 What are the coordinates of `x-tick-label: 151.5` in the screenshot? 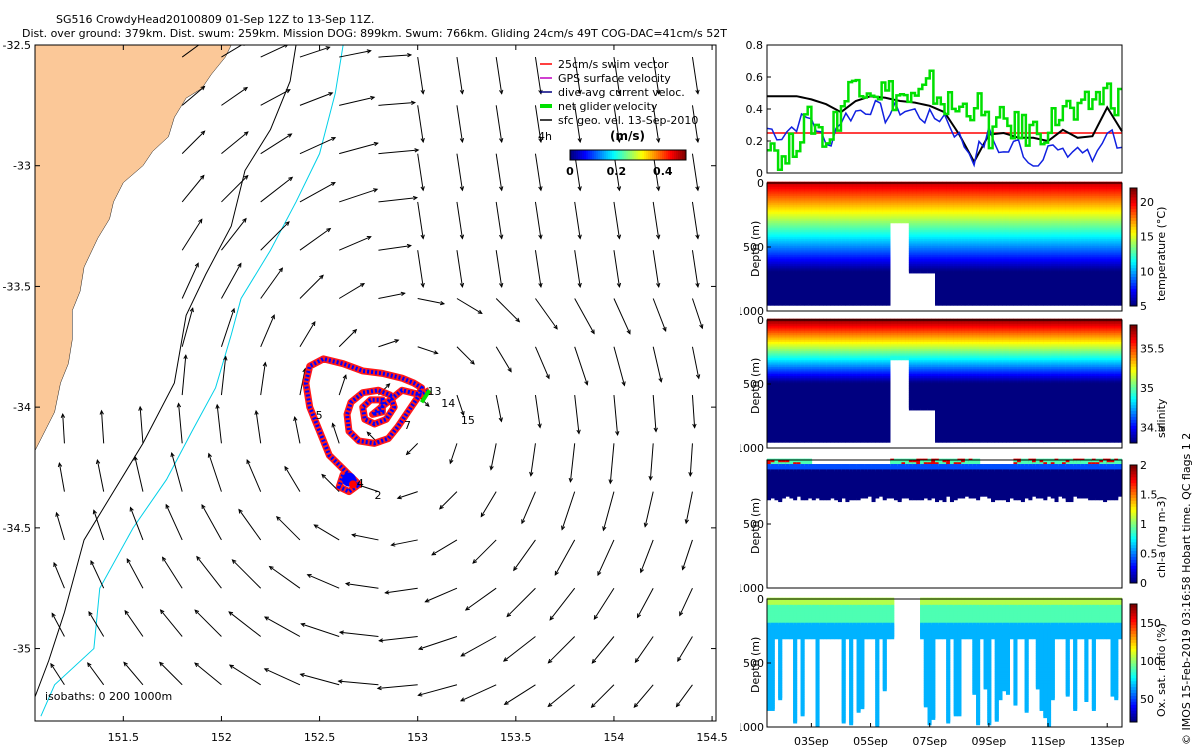 It's located at (124, 737).